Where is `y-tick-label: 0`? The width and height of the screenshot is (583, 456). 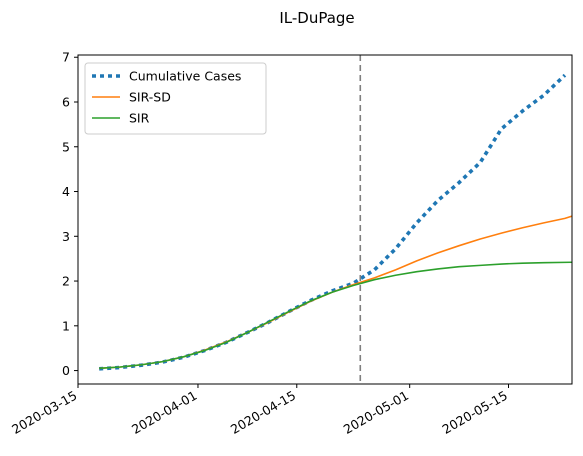
y-tick-label: 0 is located at coordinates (66, 370).